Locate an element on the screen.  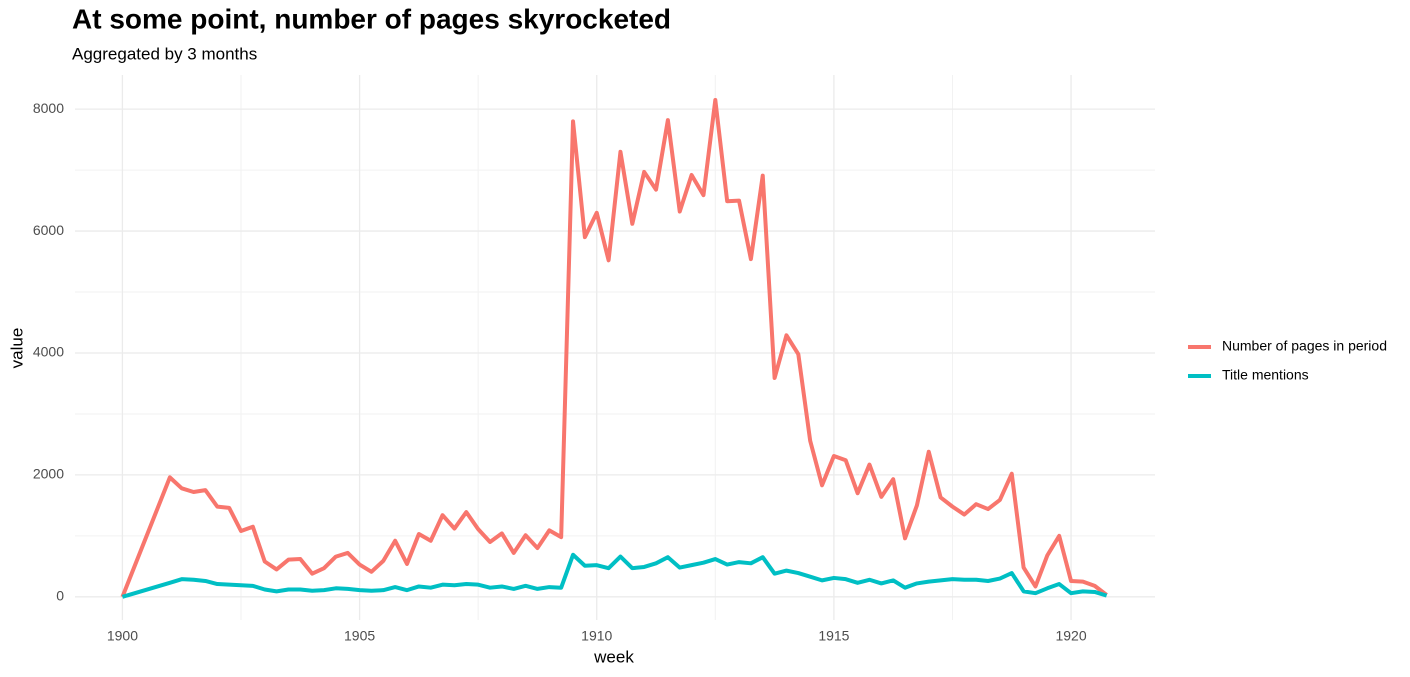
y-tick-label: 6000 is located at coordinates (48, 230).